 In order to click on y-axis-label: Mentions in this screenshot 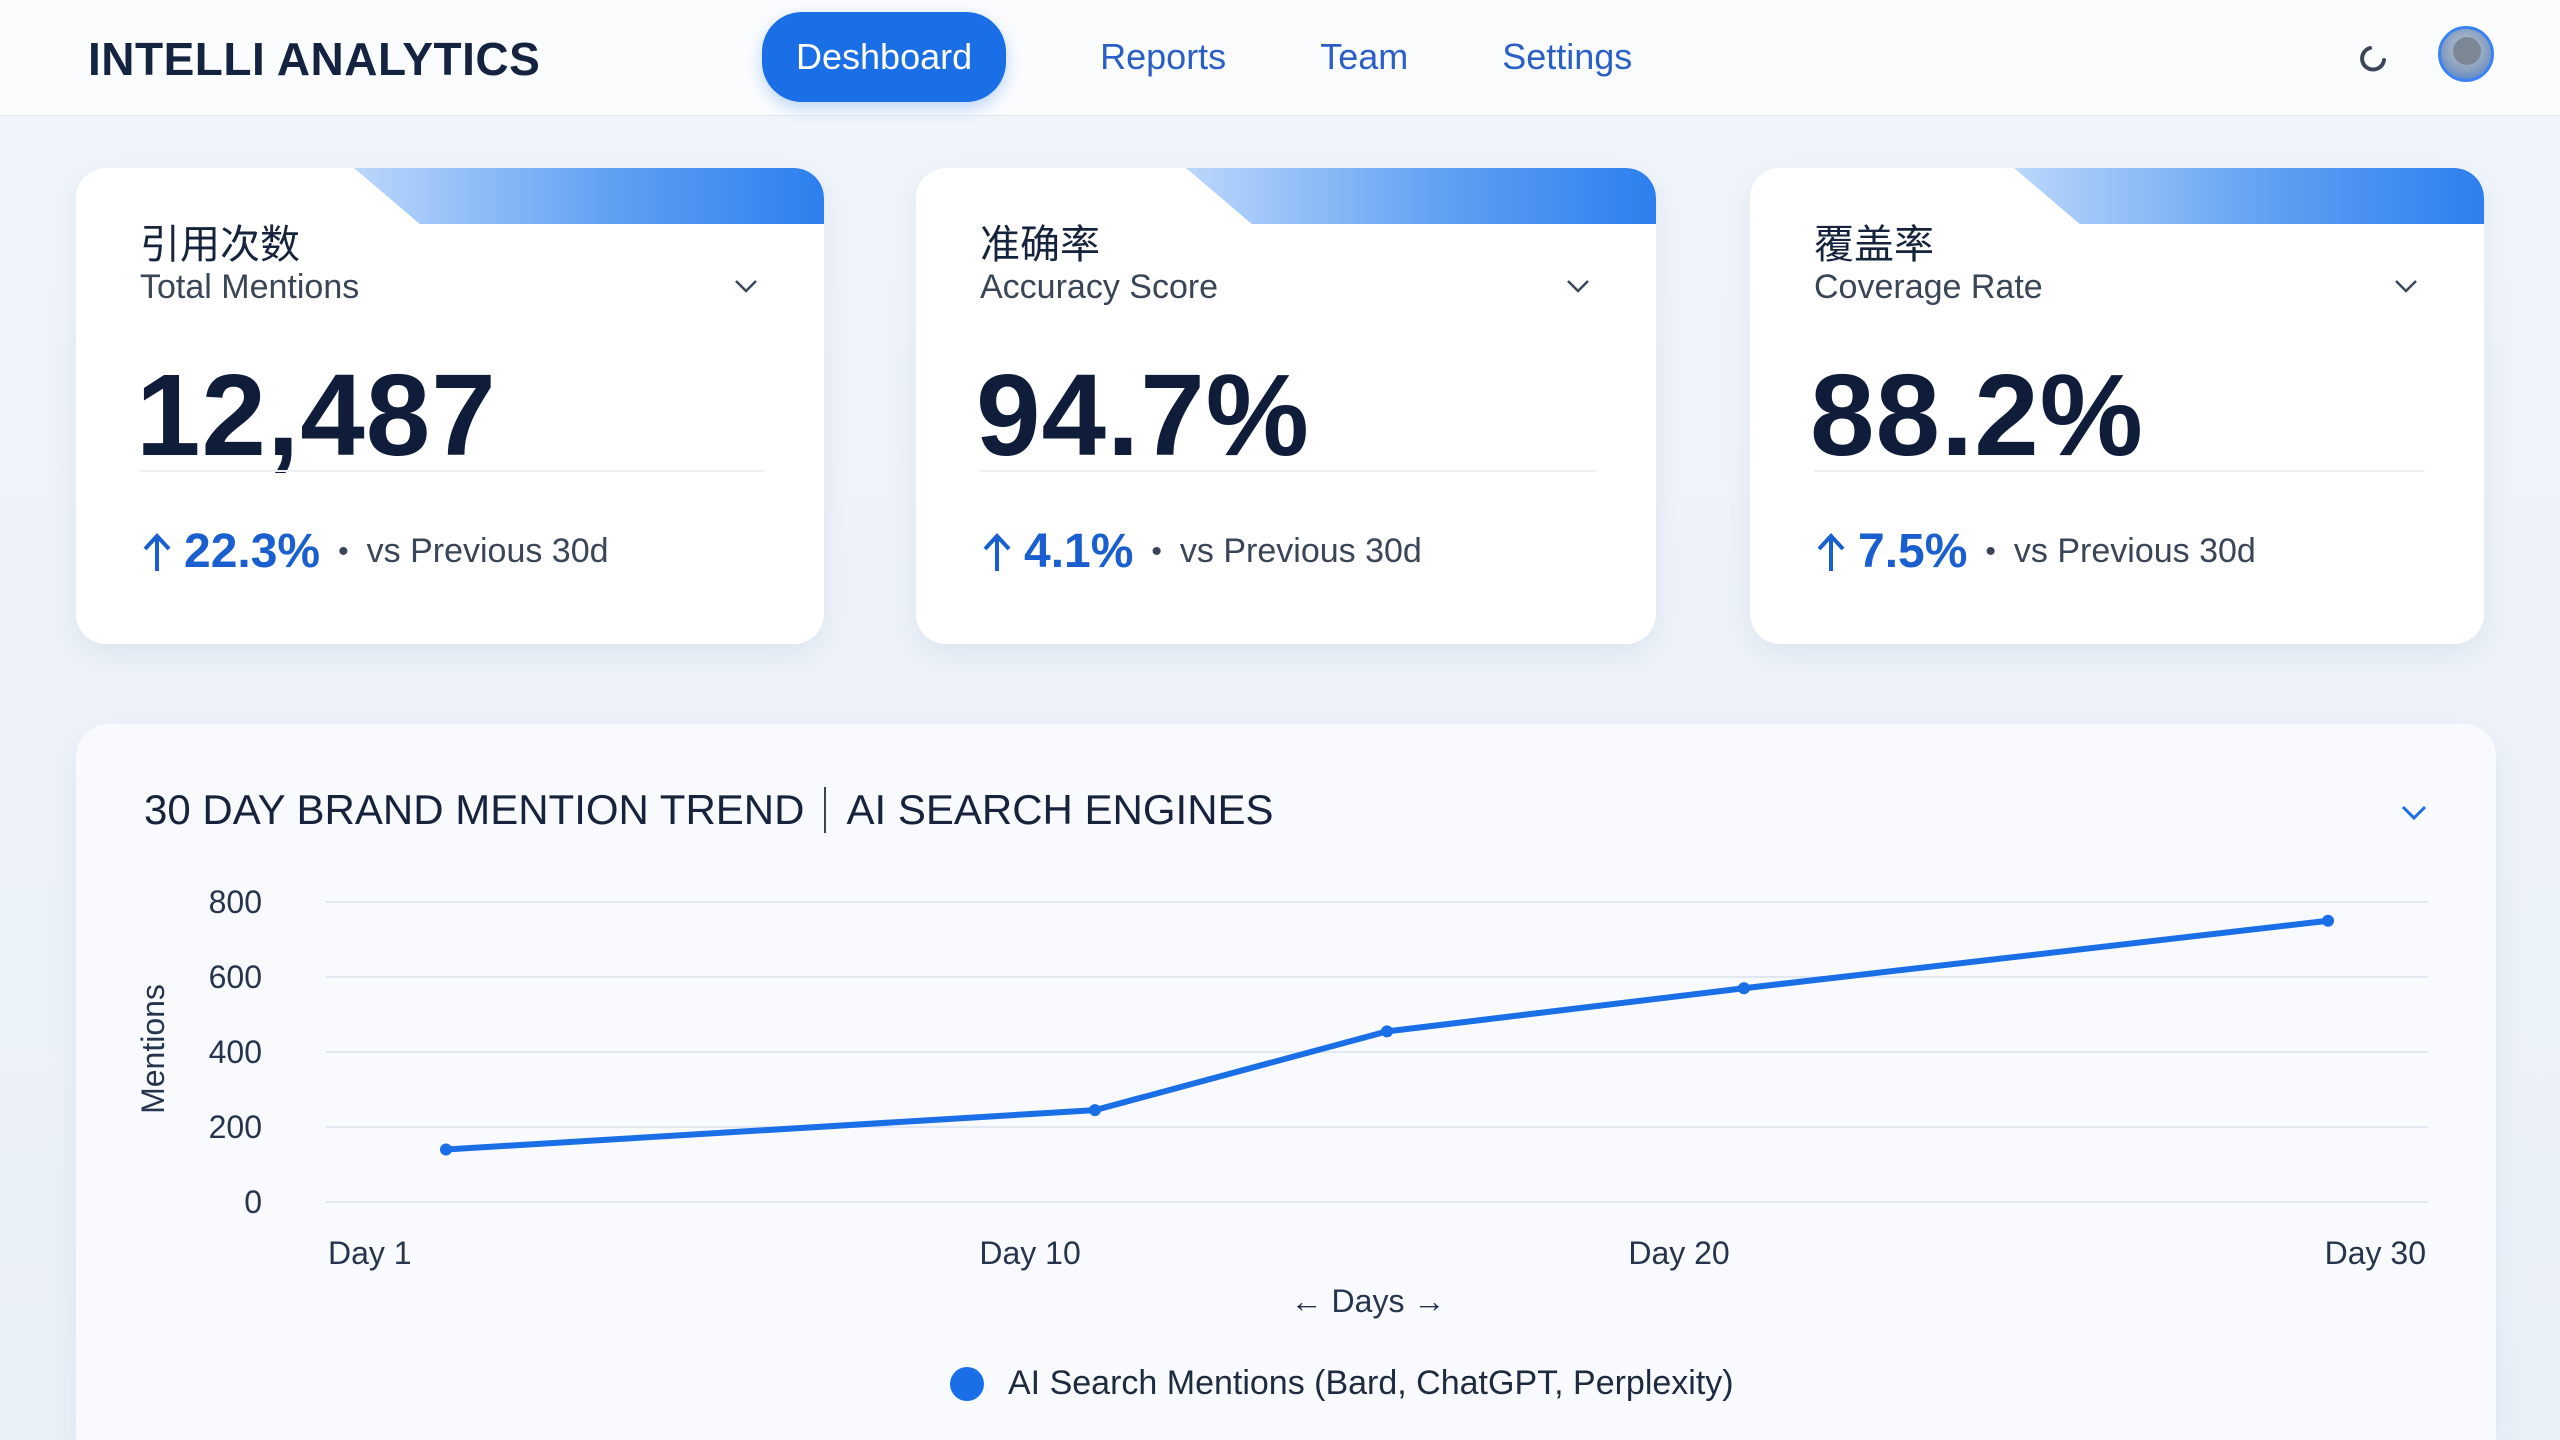, I will do `click(153, 1049)`.